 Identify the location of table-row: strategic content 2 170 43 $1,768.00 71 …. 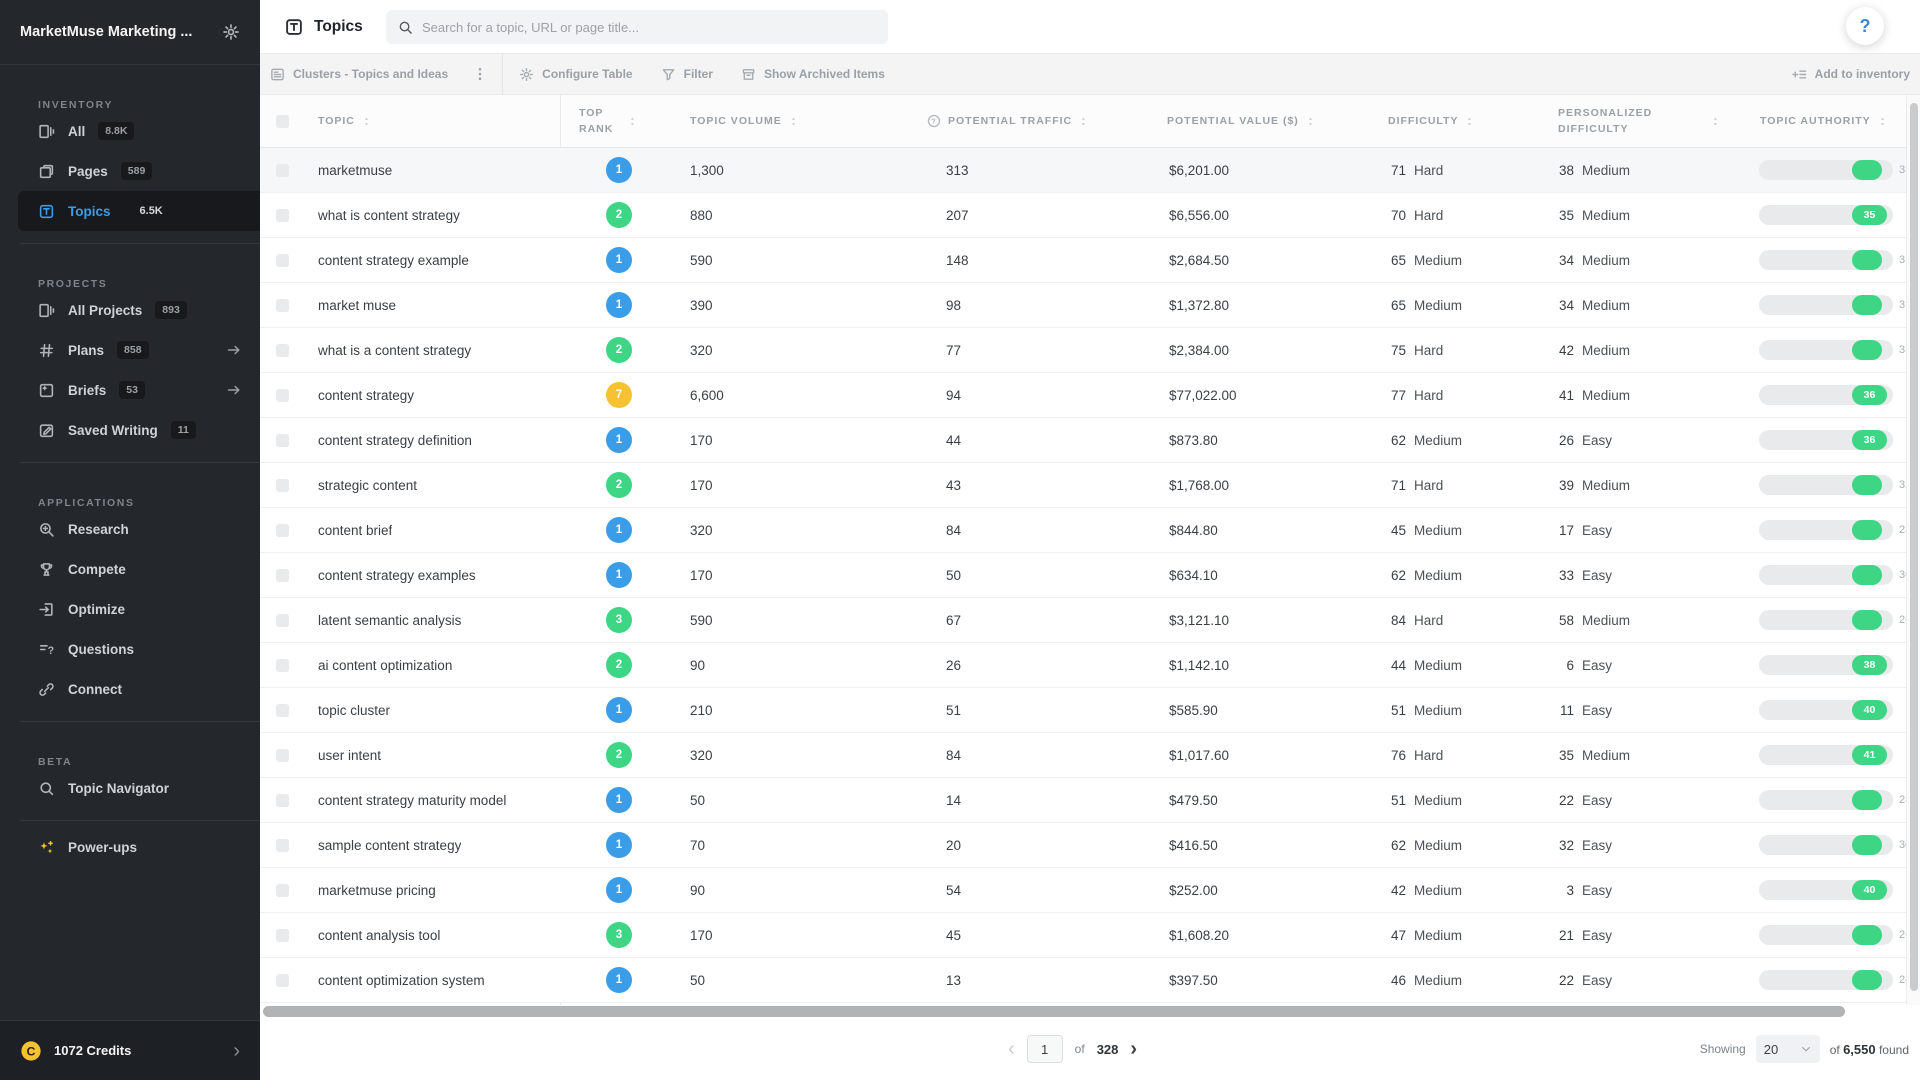
(1085, 485).